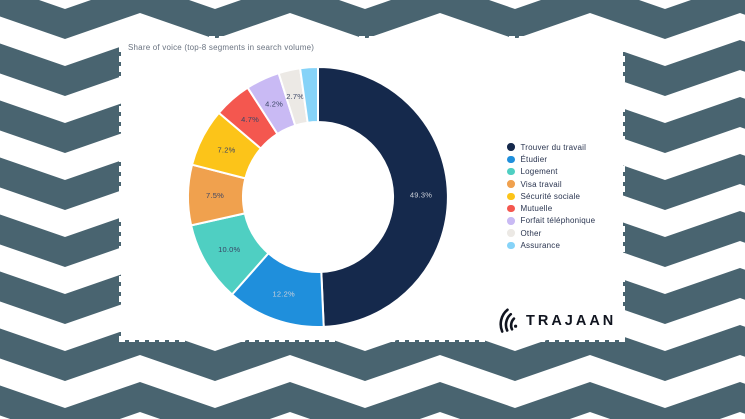  I want to click on legend-item: Assurance, so click(551, 245).